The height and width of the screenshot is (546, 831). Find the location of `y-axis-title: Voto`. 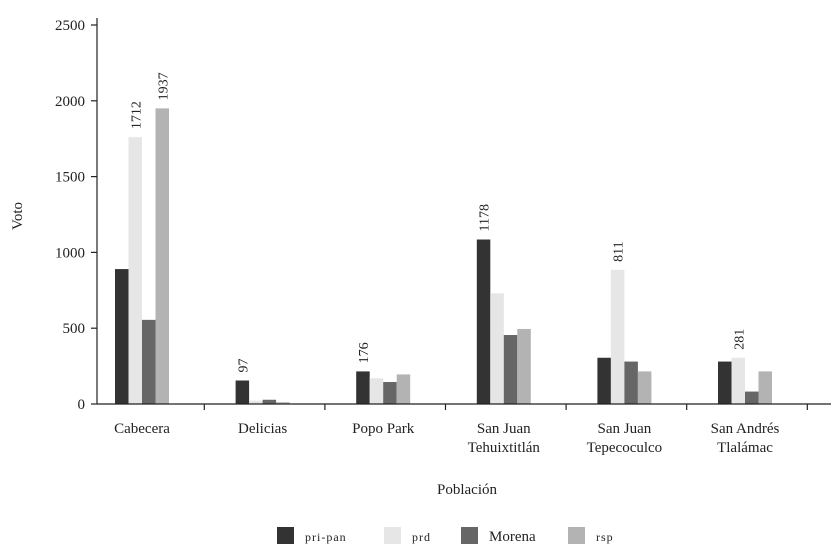

y-axis-title: Voto is located at coordinates (18, 216).